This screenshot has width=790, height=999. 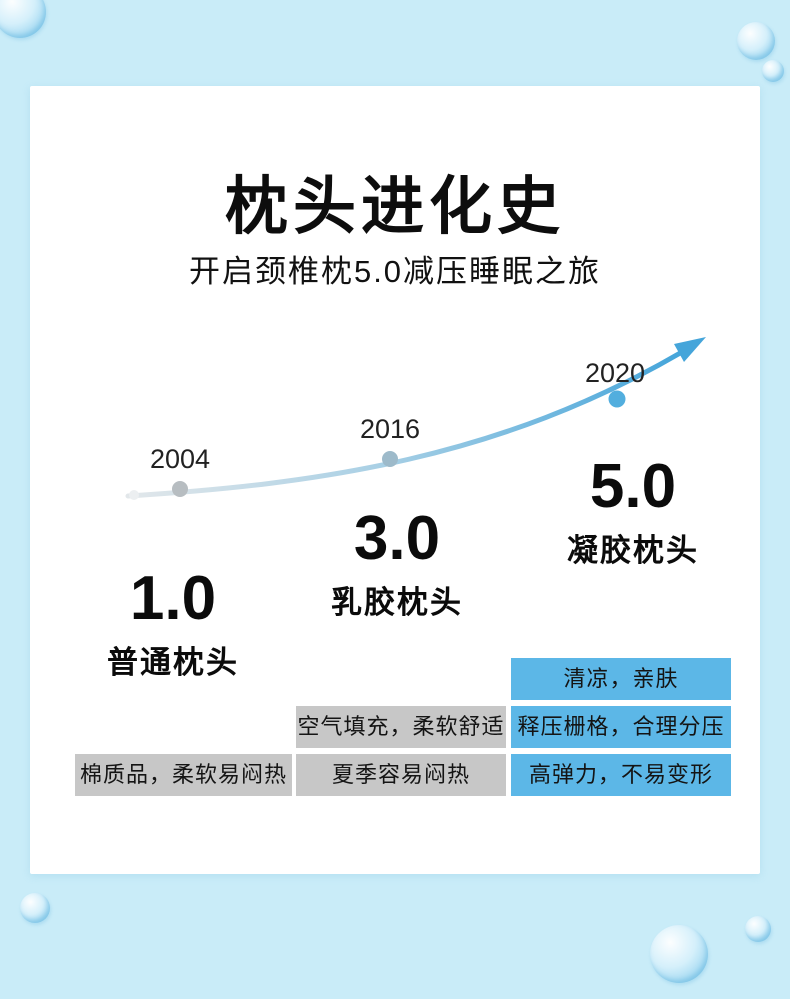 What do you see at coordinates (395, 271) in the screenshot?
I see `page-subtitle: 开启颈椎枕5.0减压睡眠之旅` at bounding box center [395, 271].